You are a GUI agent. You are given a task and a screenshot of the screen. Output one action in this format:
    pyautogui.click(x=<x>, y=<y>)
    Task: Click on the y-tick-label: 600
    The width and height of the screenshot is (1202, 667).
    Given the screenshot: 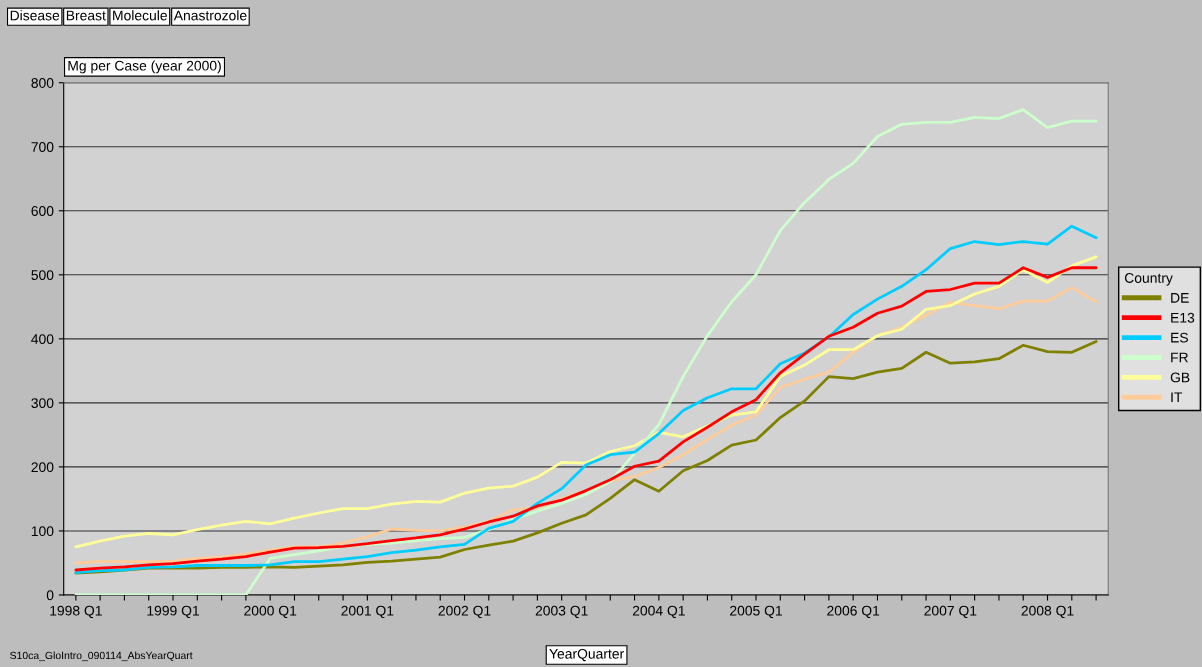 What is the action you would take?
    pyautogui.click(x=42, y=211)
    